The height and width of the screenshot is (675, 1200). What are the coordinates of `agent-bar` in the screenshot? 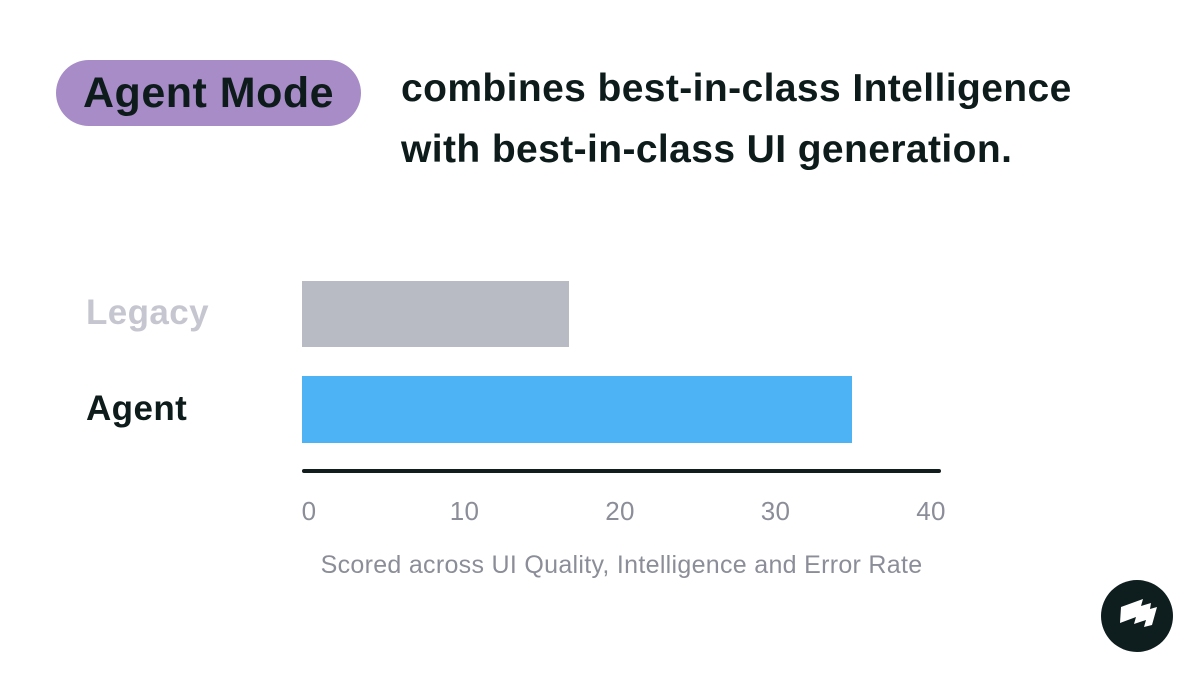 It's located at (577, 409).